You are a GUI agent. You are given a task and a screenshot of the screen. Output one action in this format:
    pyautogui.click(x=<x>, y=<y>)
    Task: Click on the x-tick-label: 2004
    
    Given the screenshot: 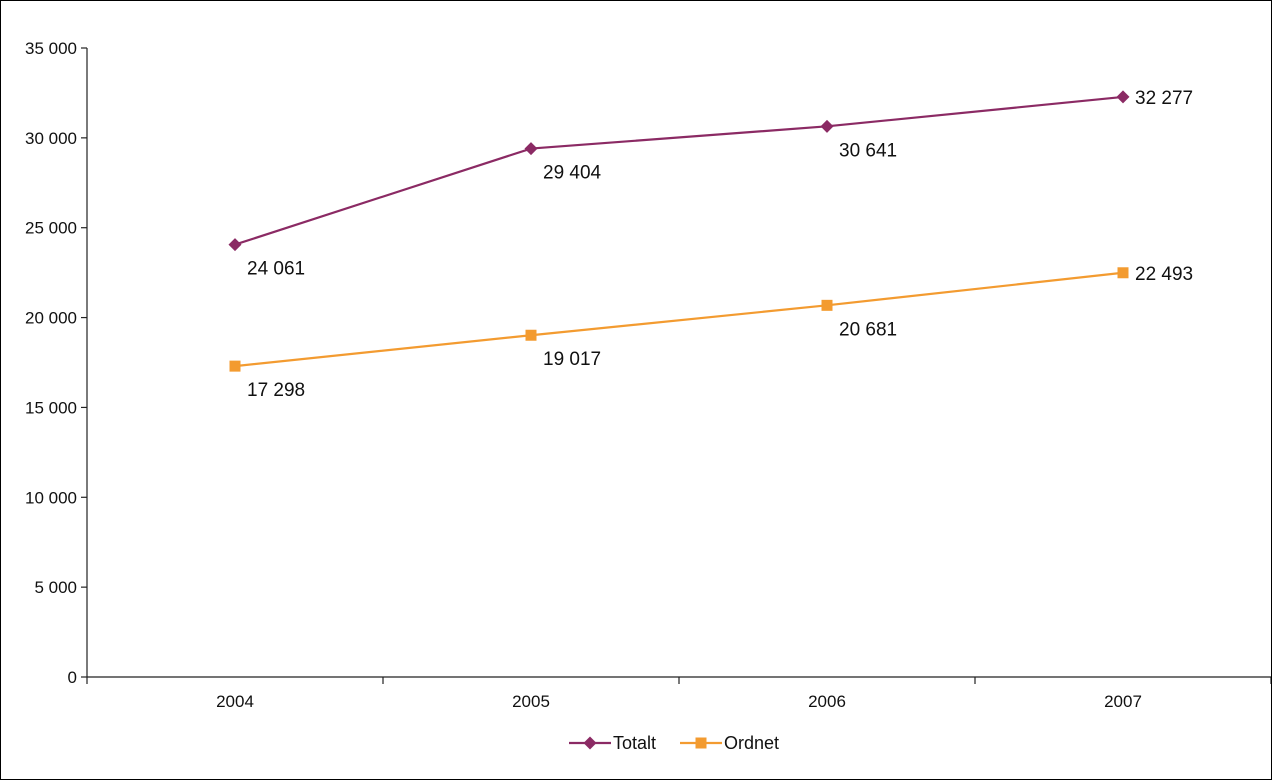 What is the action you would take?
    pyautogui.click(x=235, y=701)
    